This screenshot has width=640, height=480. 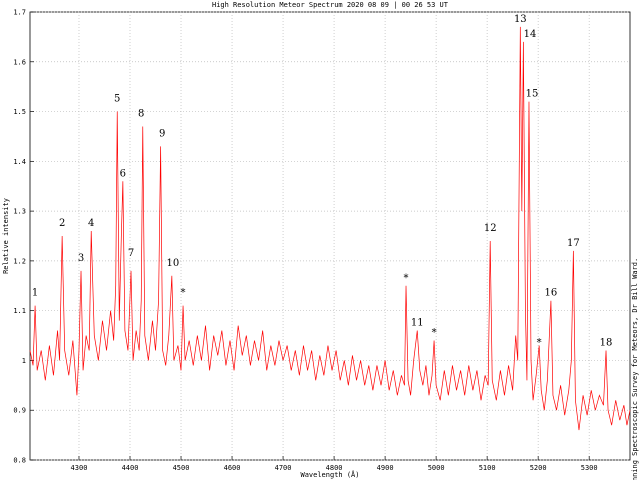 What do you see at coordinates (385, 468) in the screenshot?
I see `x-tick-label: 4900` at bounding box center [385, 468].